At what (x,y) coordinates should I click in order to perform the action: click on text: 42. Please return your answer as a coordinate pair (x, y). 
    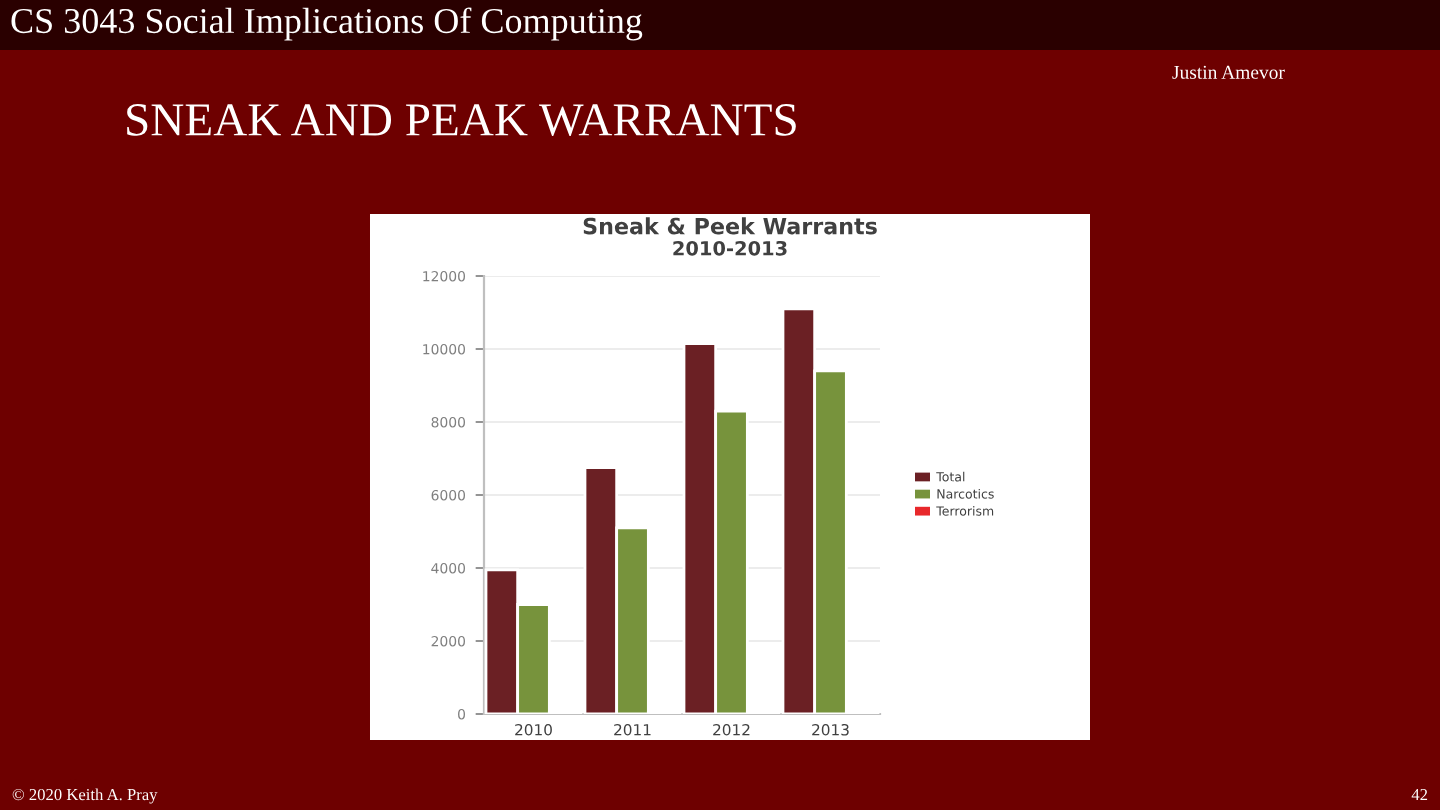
    Looking at the image, I should click on (1419, 794).